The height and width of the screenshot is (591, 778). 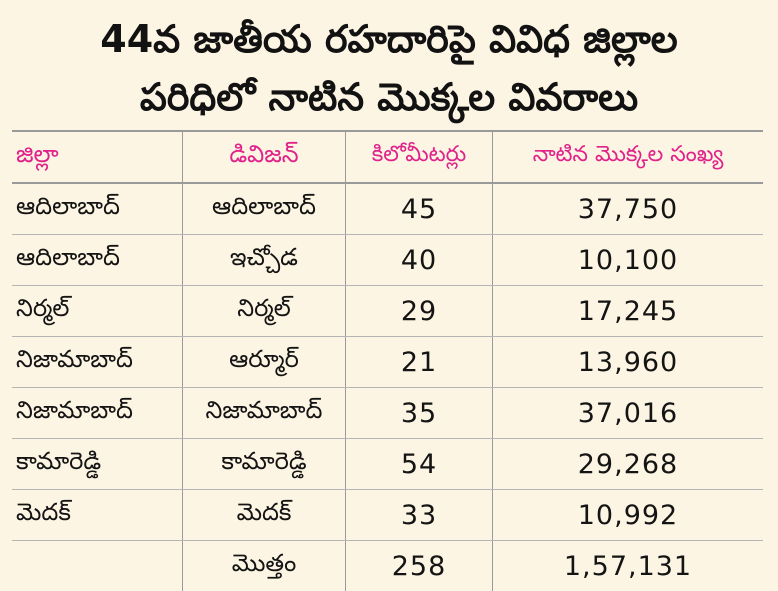 I want to click on cell-plants: 13,960, so click(x=628, y=362).